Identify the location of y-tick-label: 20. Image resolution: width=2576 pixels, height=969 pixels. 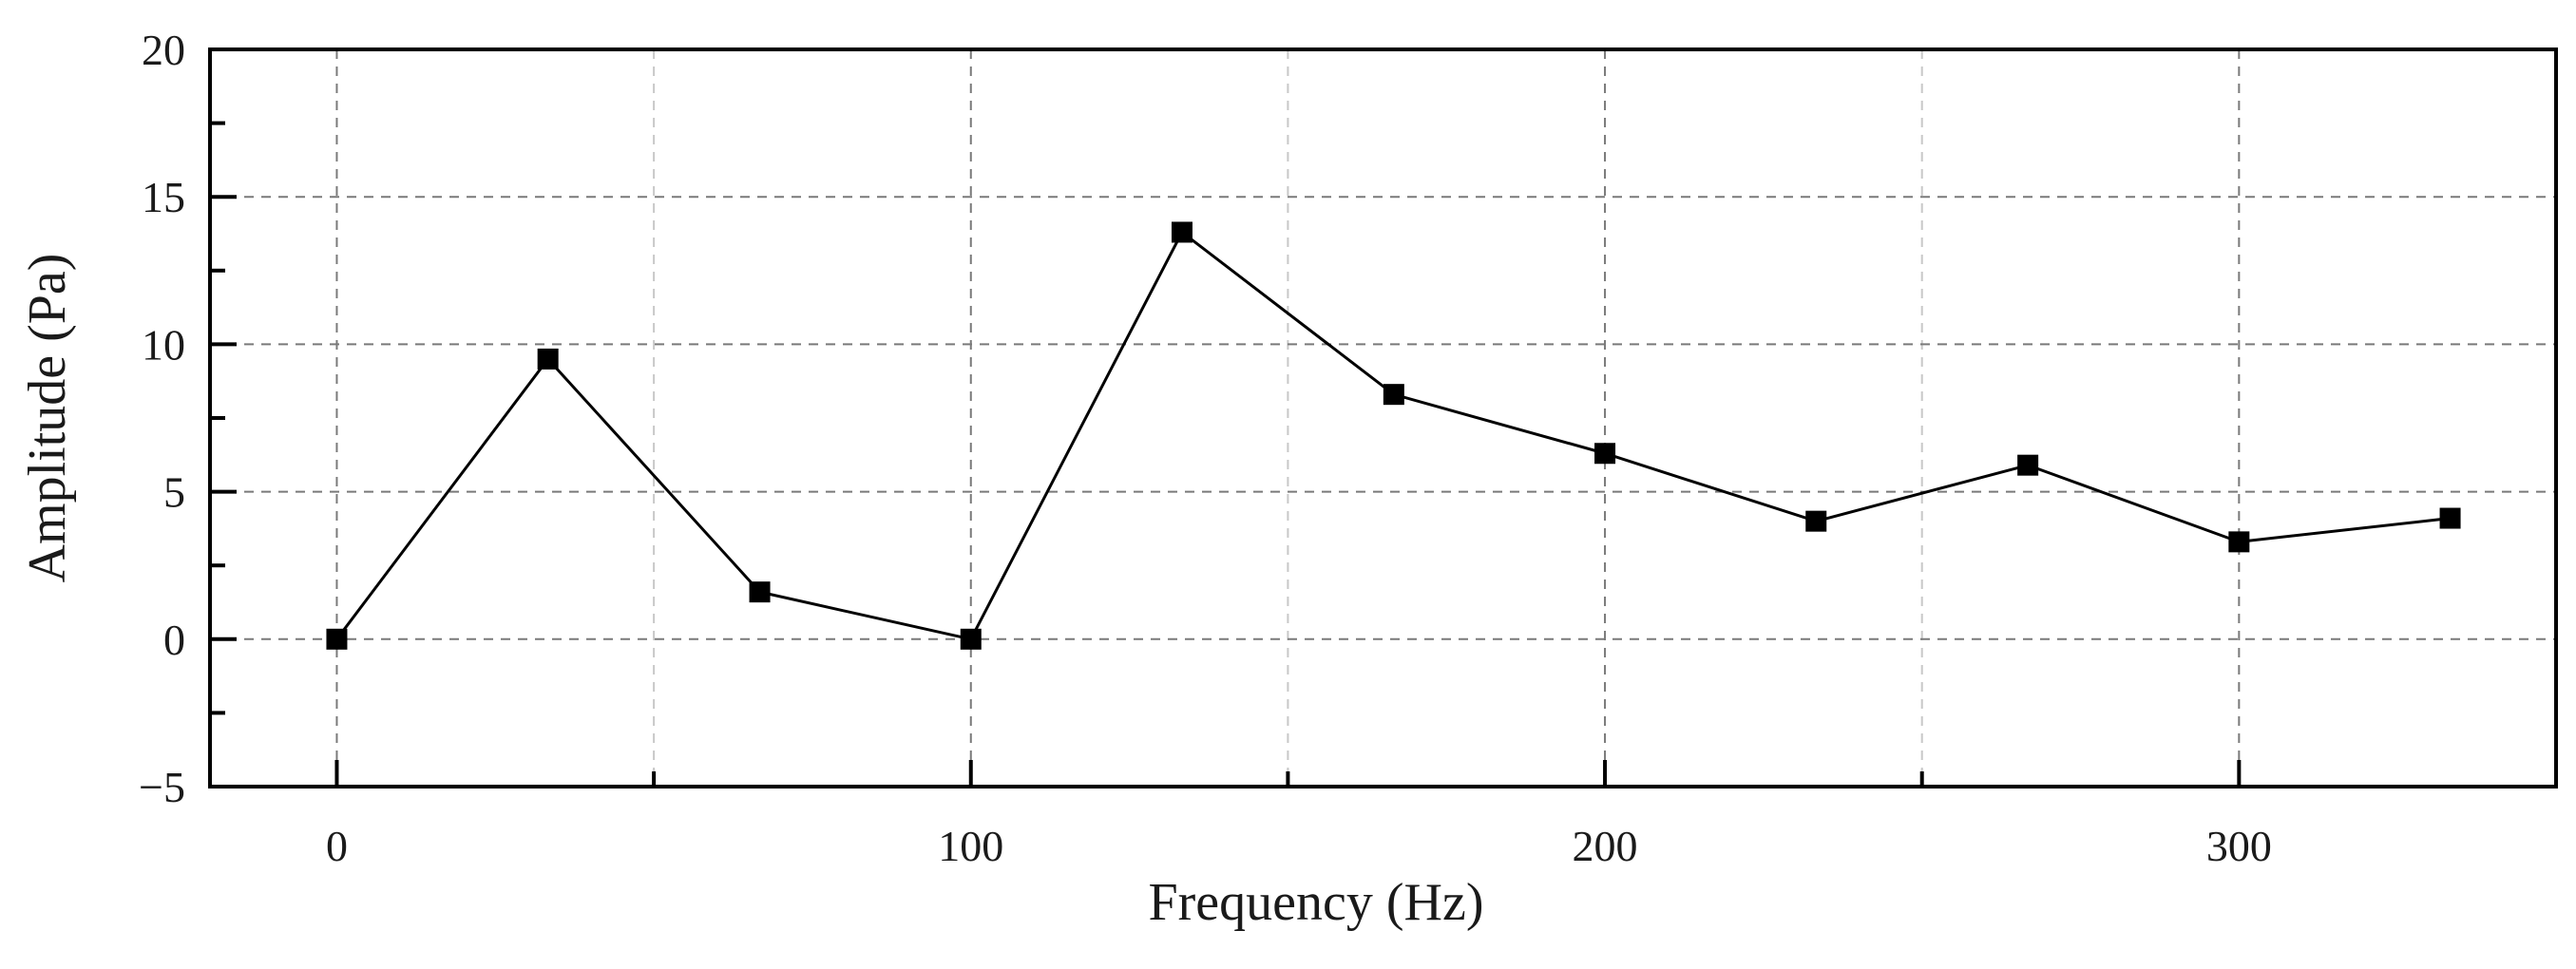
(163, 50).